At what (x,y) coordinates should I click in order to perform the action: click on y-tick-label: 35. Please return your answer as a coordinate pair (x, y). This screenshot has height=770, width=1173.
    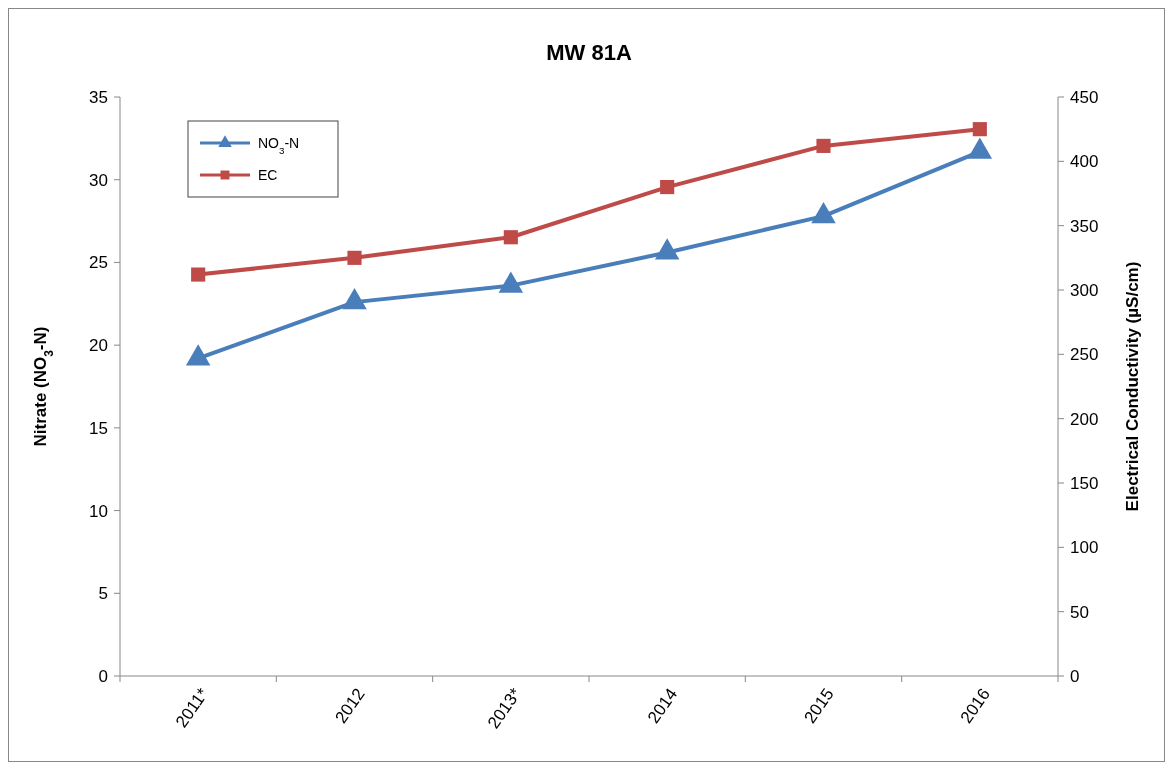
    Looking at the image, I should click on (98, 97).